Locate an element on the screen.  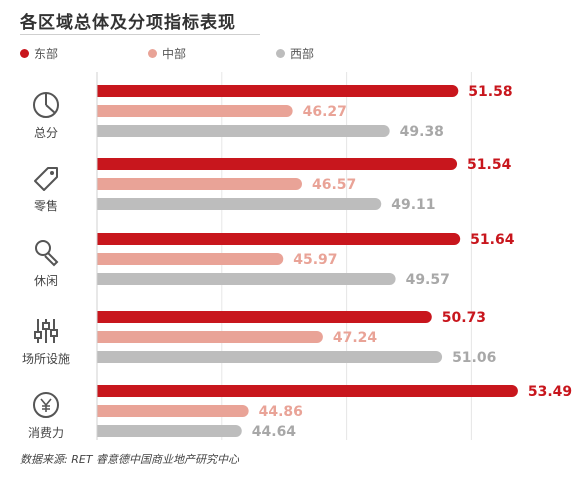
data-label: 49.38 is located at coordinates (422, 132).